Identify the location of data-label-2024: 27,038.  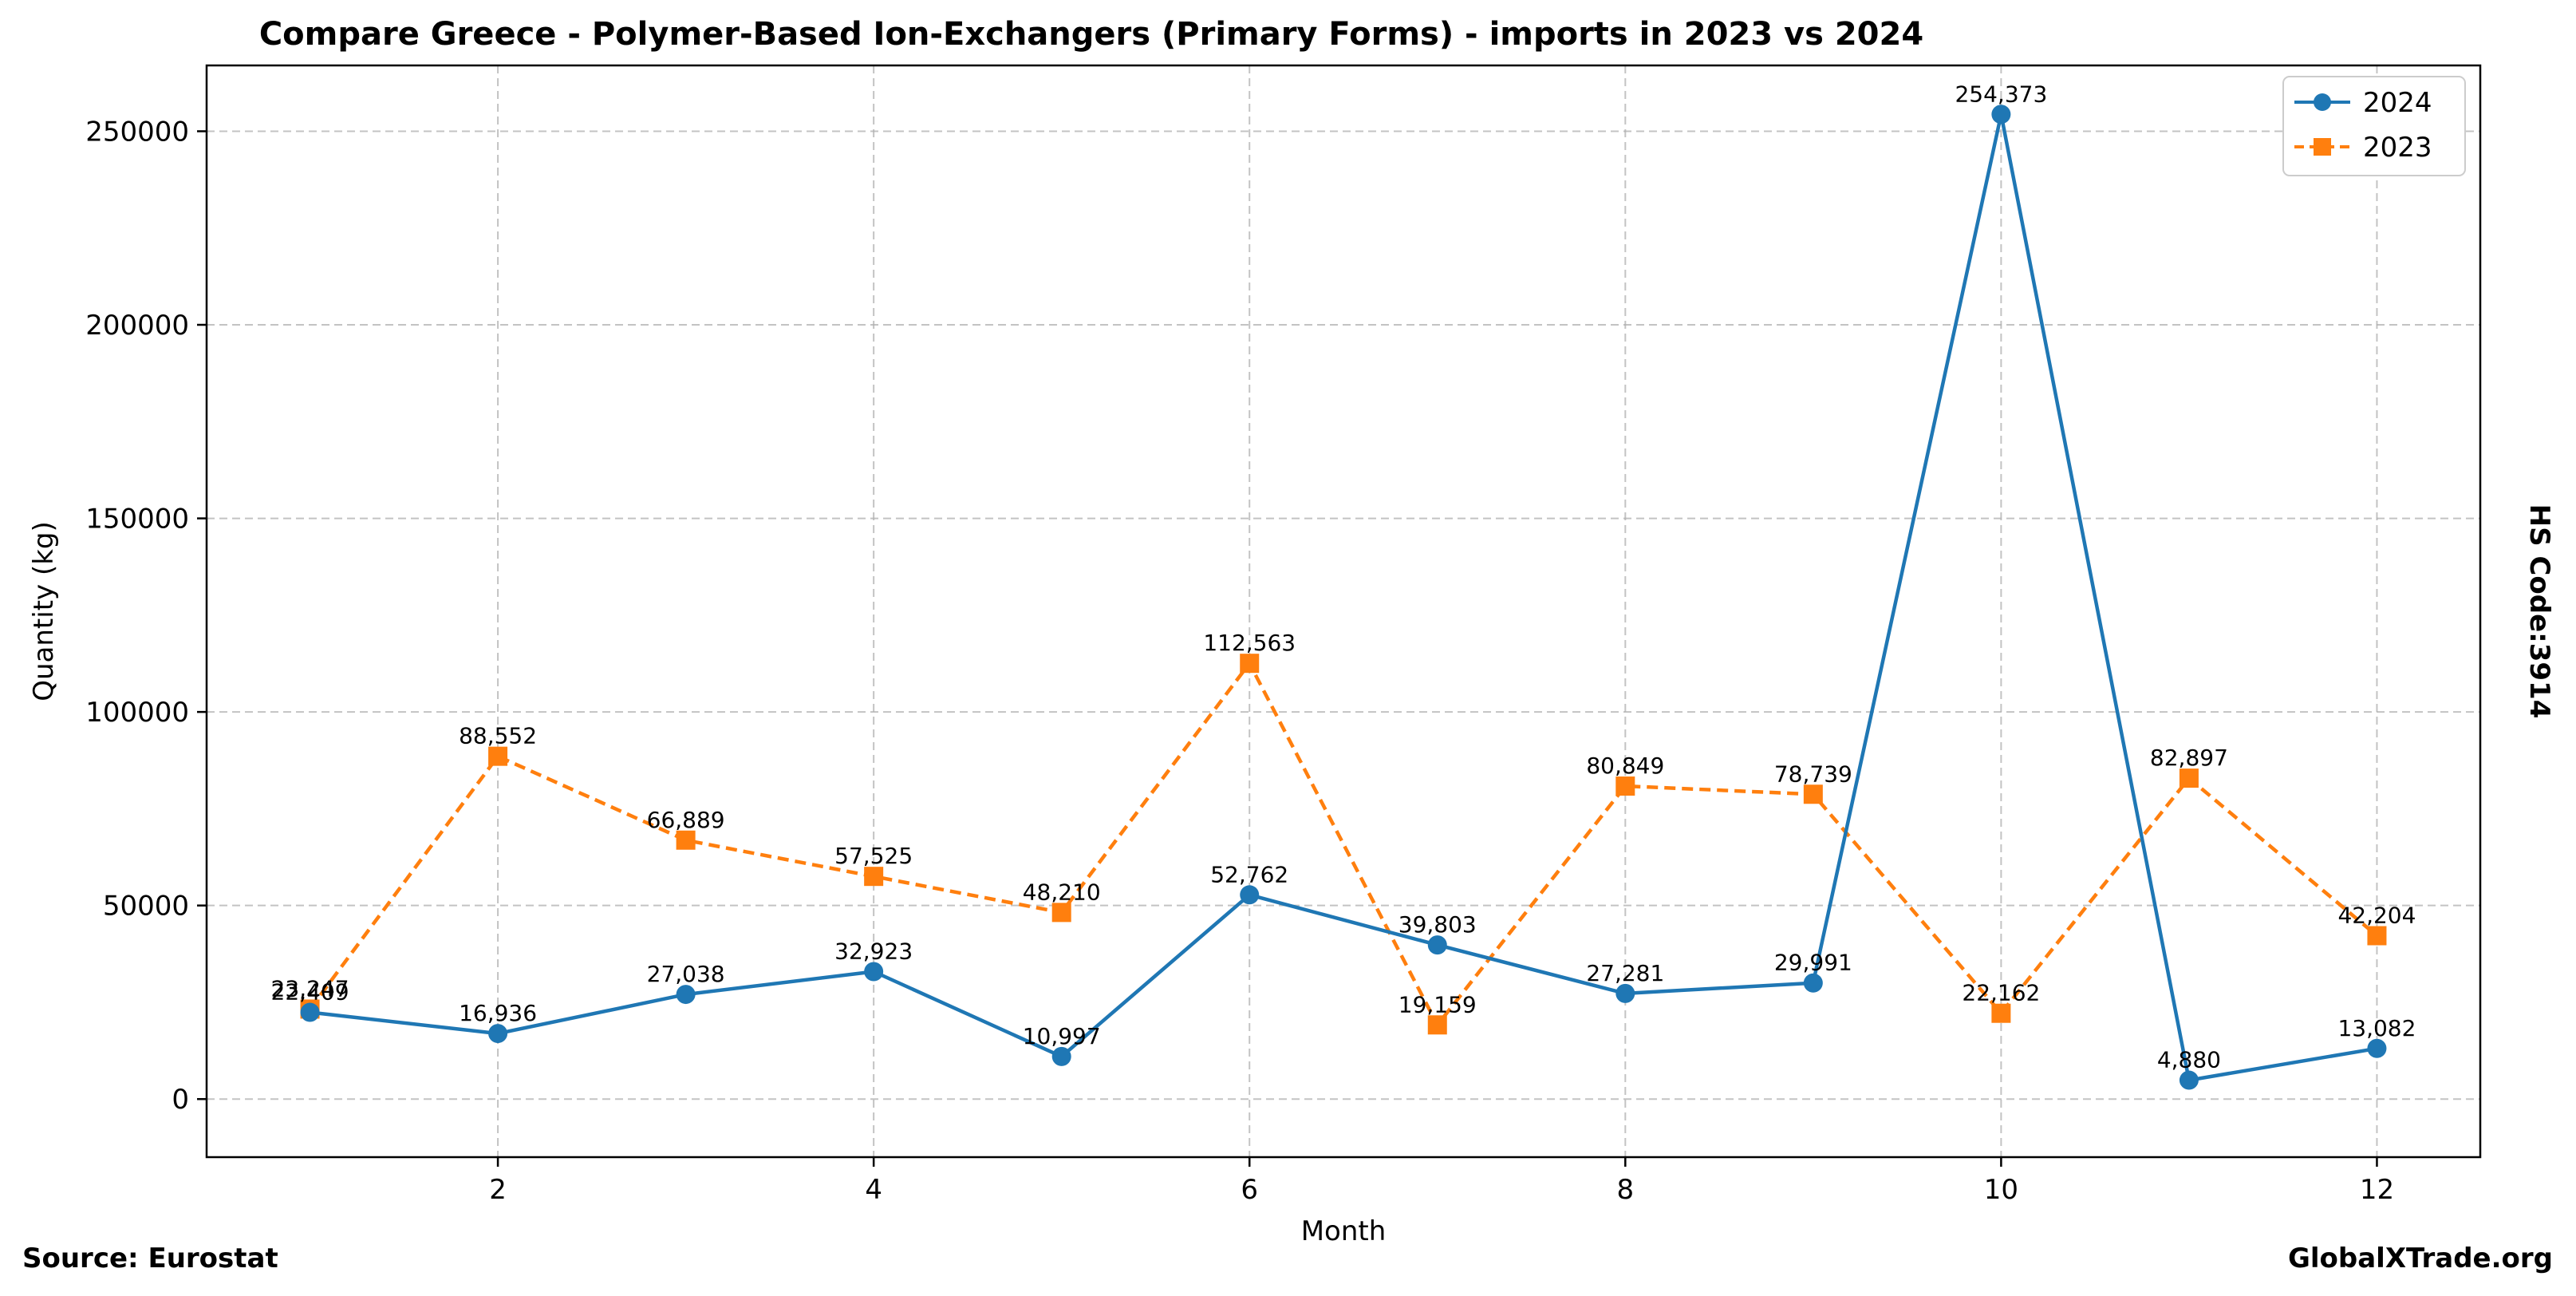
(686, 974).